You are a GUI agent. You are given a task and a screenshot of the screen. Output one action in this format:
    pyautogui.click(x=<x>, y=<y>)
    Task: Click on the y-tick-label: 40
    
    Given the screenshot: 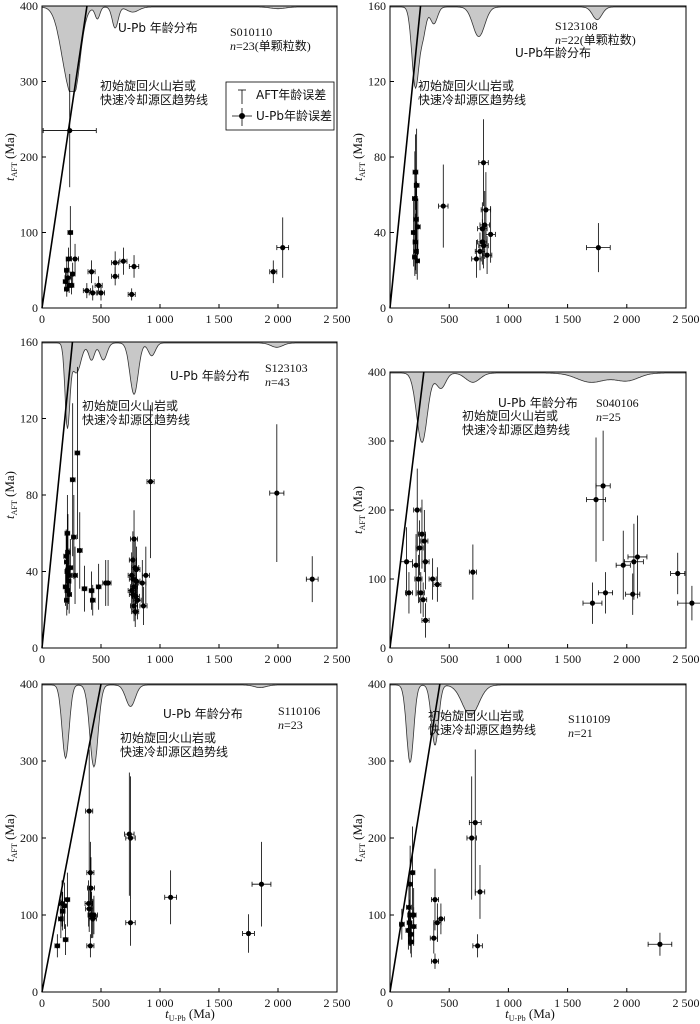 What is the action you would take?
    pyautogui.click(x=380, y=233)
    